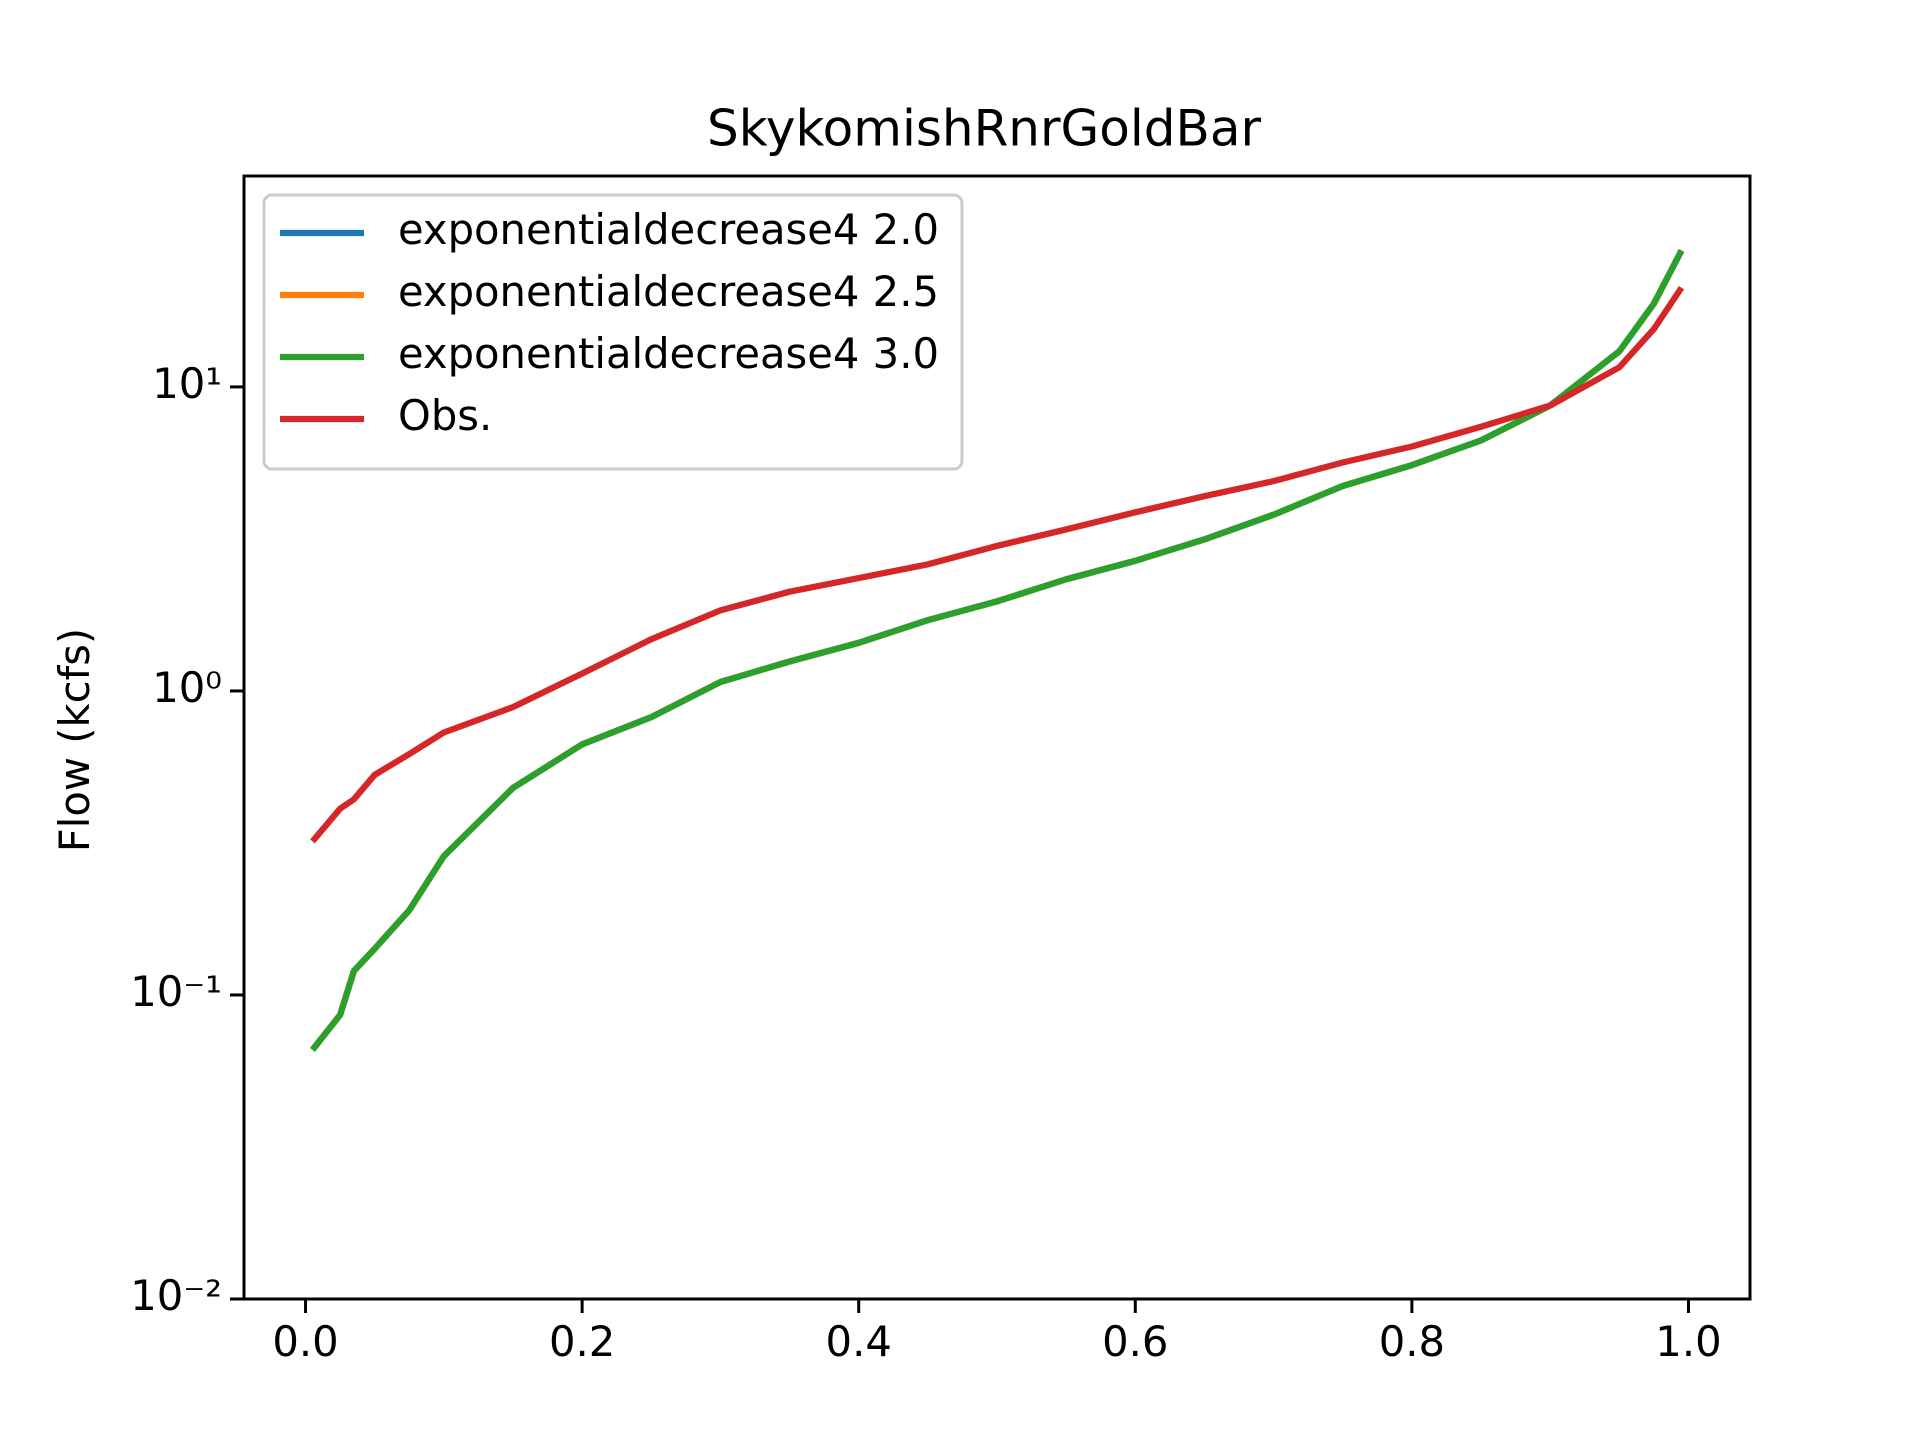  I want to click on x-tick-label: 0.8, so click(1412, 1341).